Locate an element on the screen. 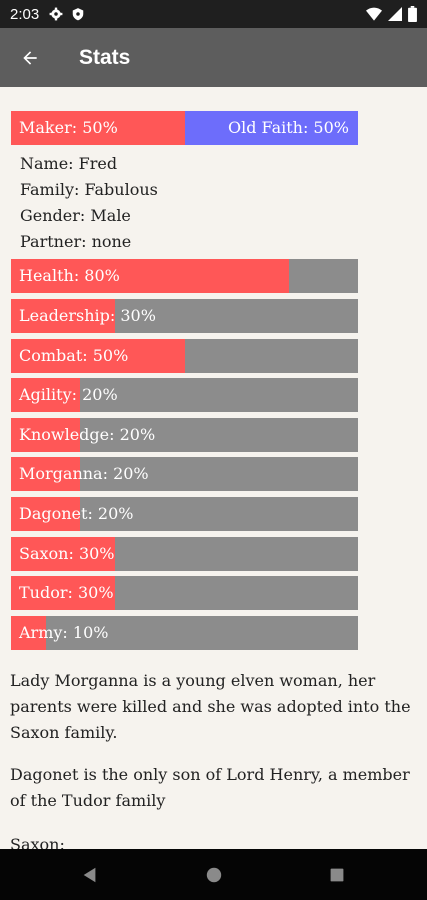 This screenshot has height=900, width=427. gender-text: Gender: Male is located at coordinates (75, 215).